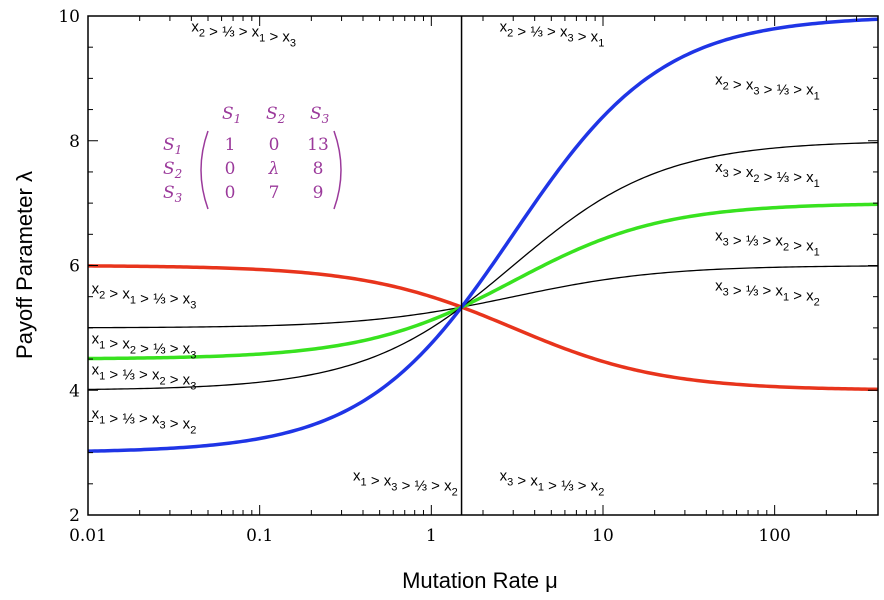 The image size is (884, 600). What do you see at coordinates (318, 145) in the screenshot?
I see `matrix-cell: 13` at bounding box center [318, 145].